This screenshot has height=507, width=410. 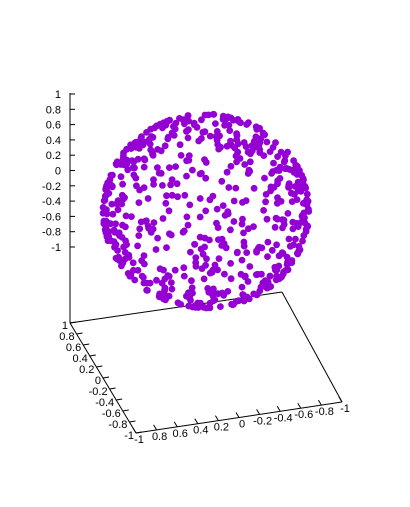 What do you see at coordinates (324, 412) in the screenshot?
I see `x-tick-label: -0.8` at bounding box center [324, 412].